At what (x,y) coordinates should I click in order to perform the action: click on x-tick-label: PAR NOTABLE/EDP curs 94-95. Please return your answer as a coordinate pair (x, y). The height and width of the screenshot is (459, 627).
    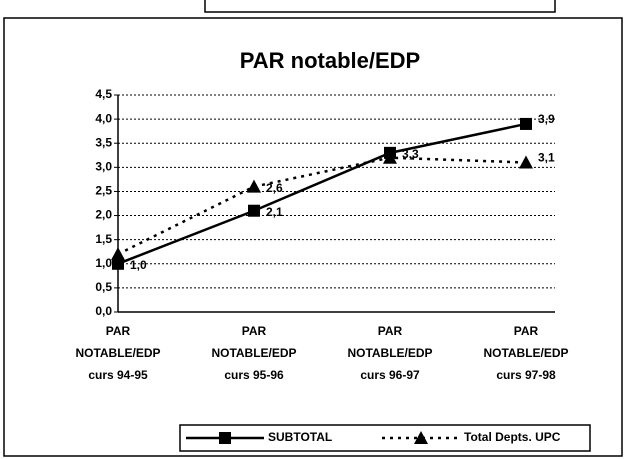
    Looking at the image, I should click on (117, 353).